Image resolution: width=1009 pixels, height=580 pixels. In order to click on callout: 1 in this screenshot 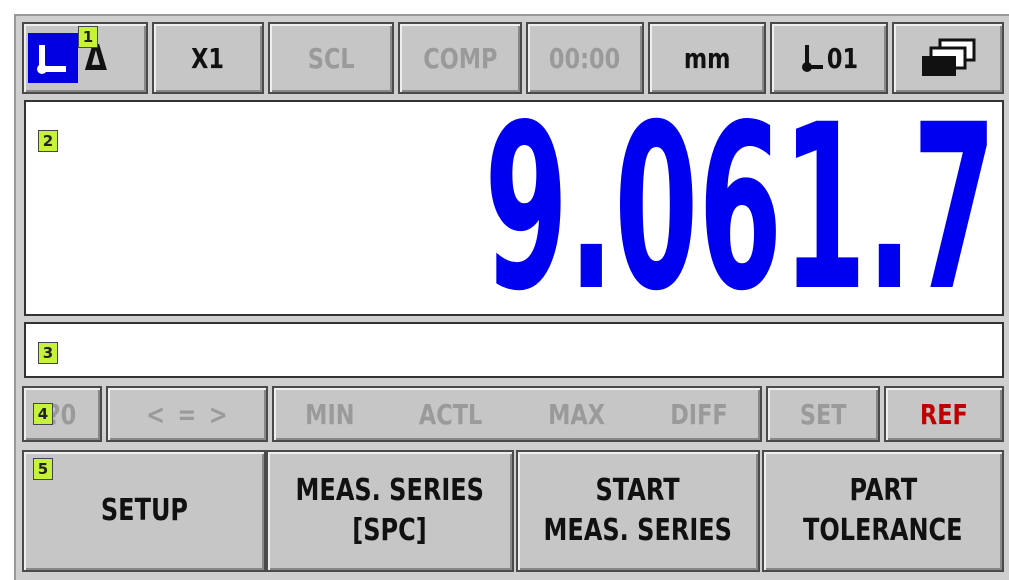, I will do `click(88, 37)`.